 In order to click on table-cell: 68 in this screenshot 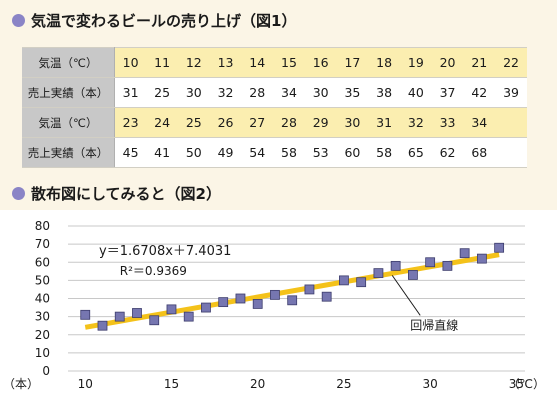, I will do `click(479, 152)`.